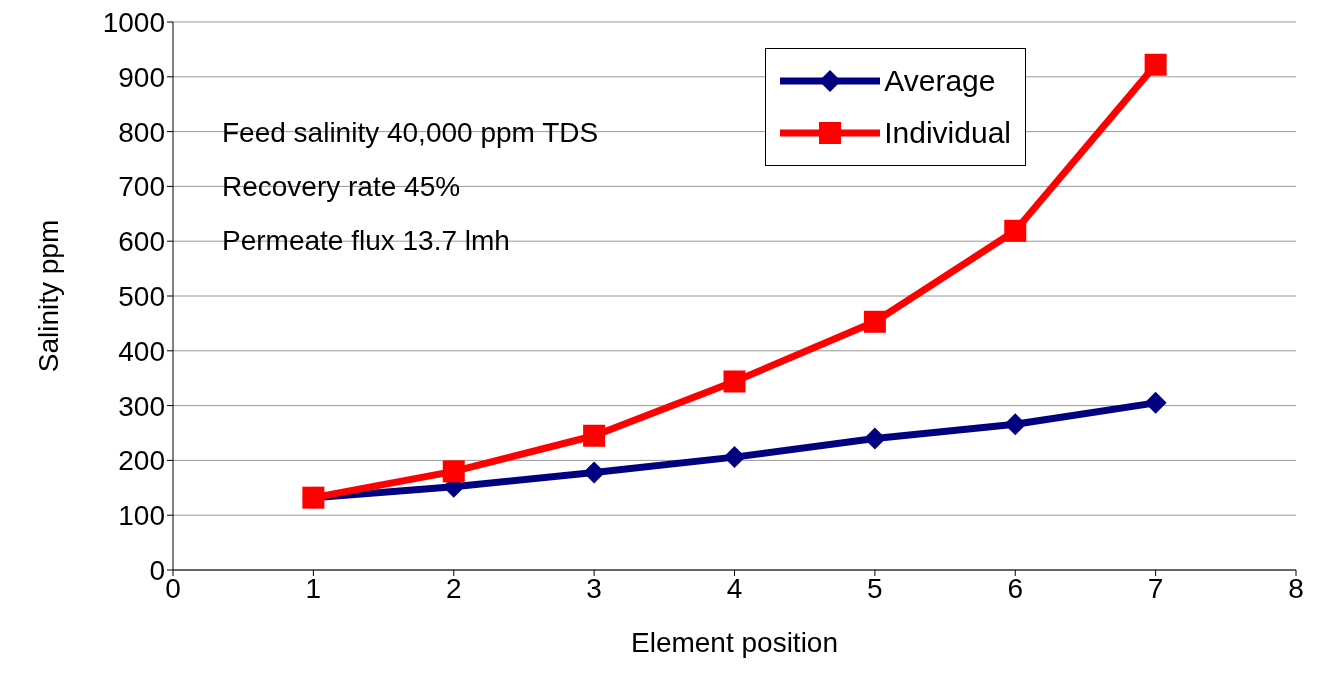 The height and width of the screenshot is (678, 1324). What do you see at coordinates (342, 187) in the screenshot?
I see `annotation: Recovery rate 45%` at bounding box center [342, 187].